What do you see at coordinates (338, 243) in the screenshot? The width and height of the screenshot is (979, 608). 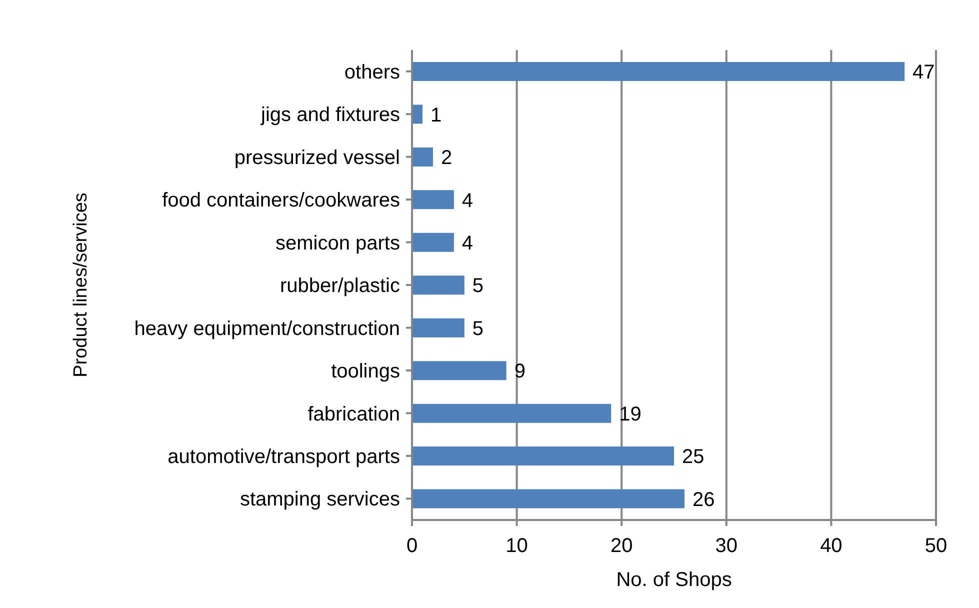 I see `y-tick-label: semicon parts` at bounding box center [338, 243].